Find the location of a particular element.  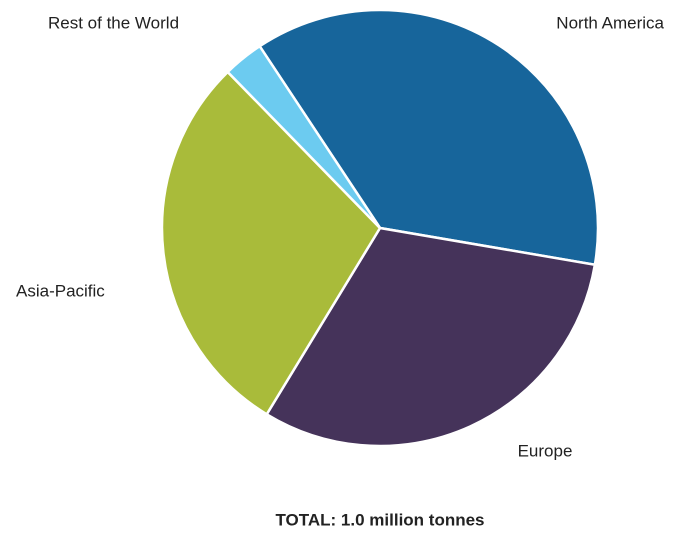

slice-label: North America is located at coordinates (610, 22).